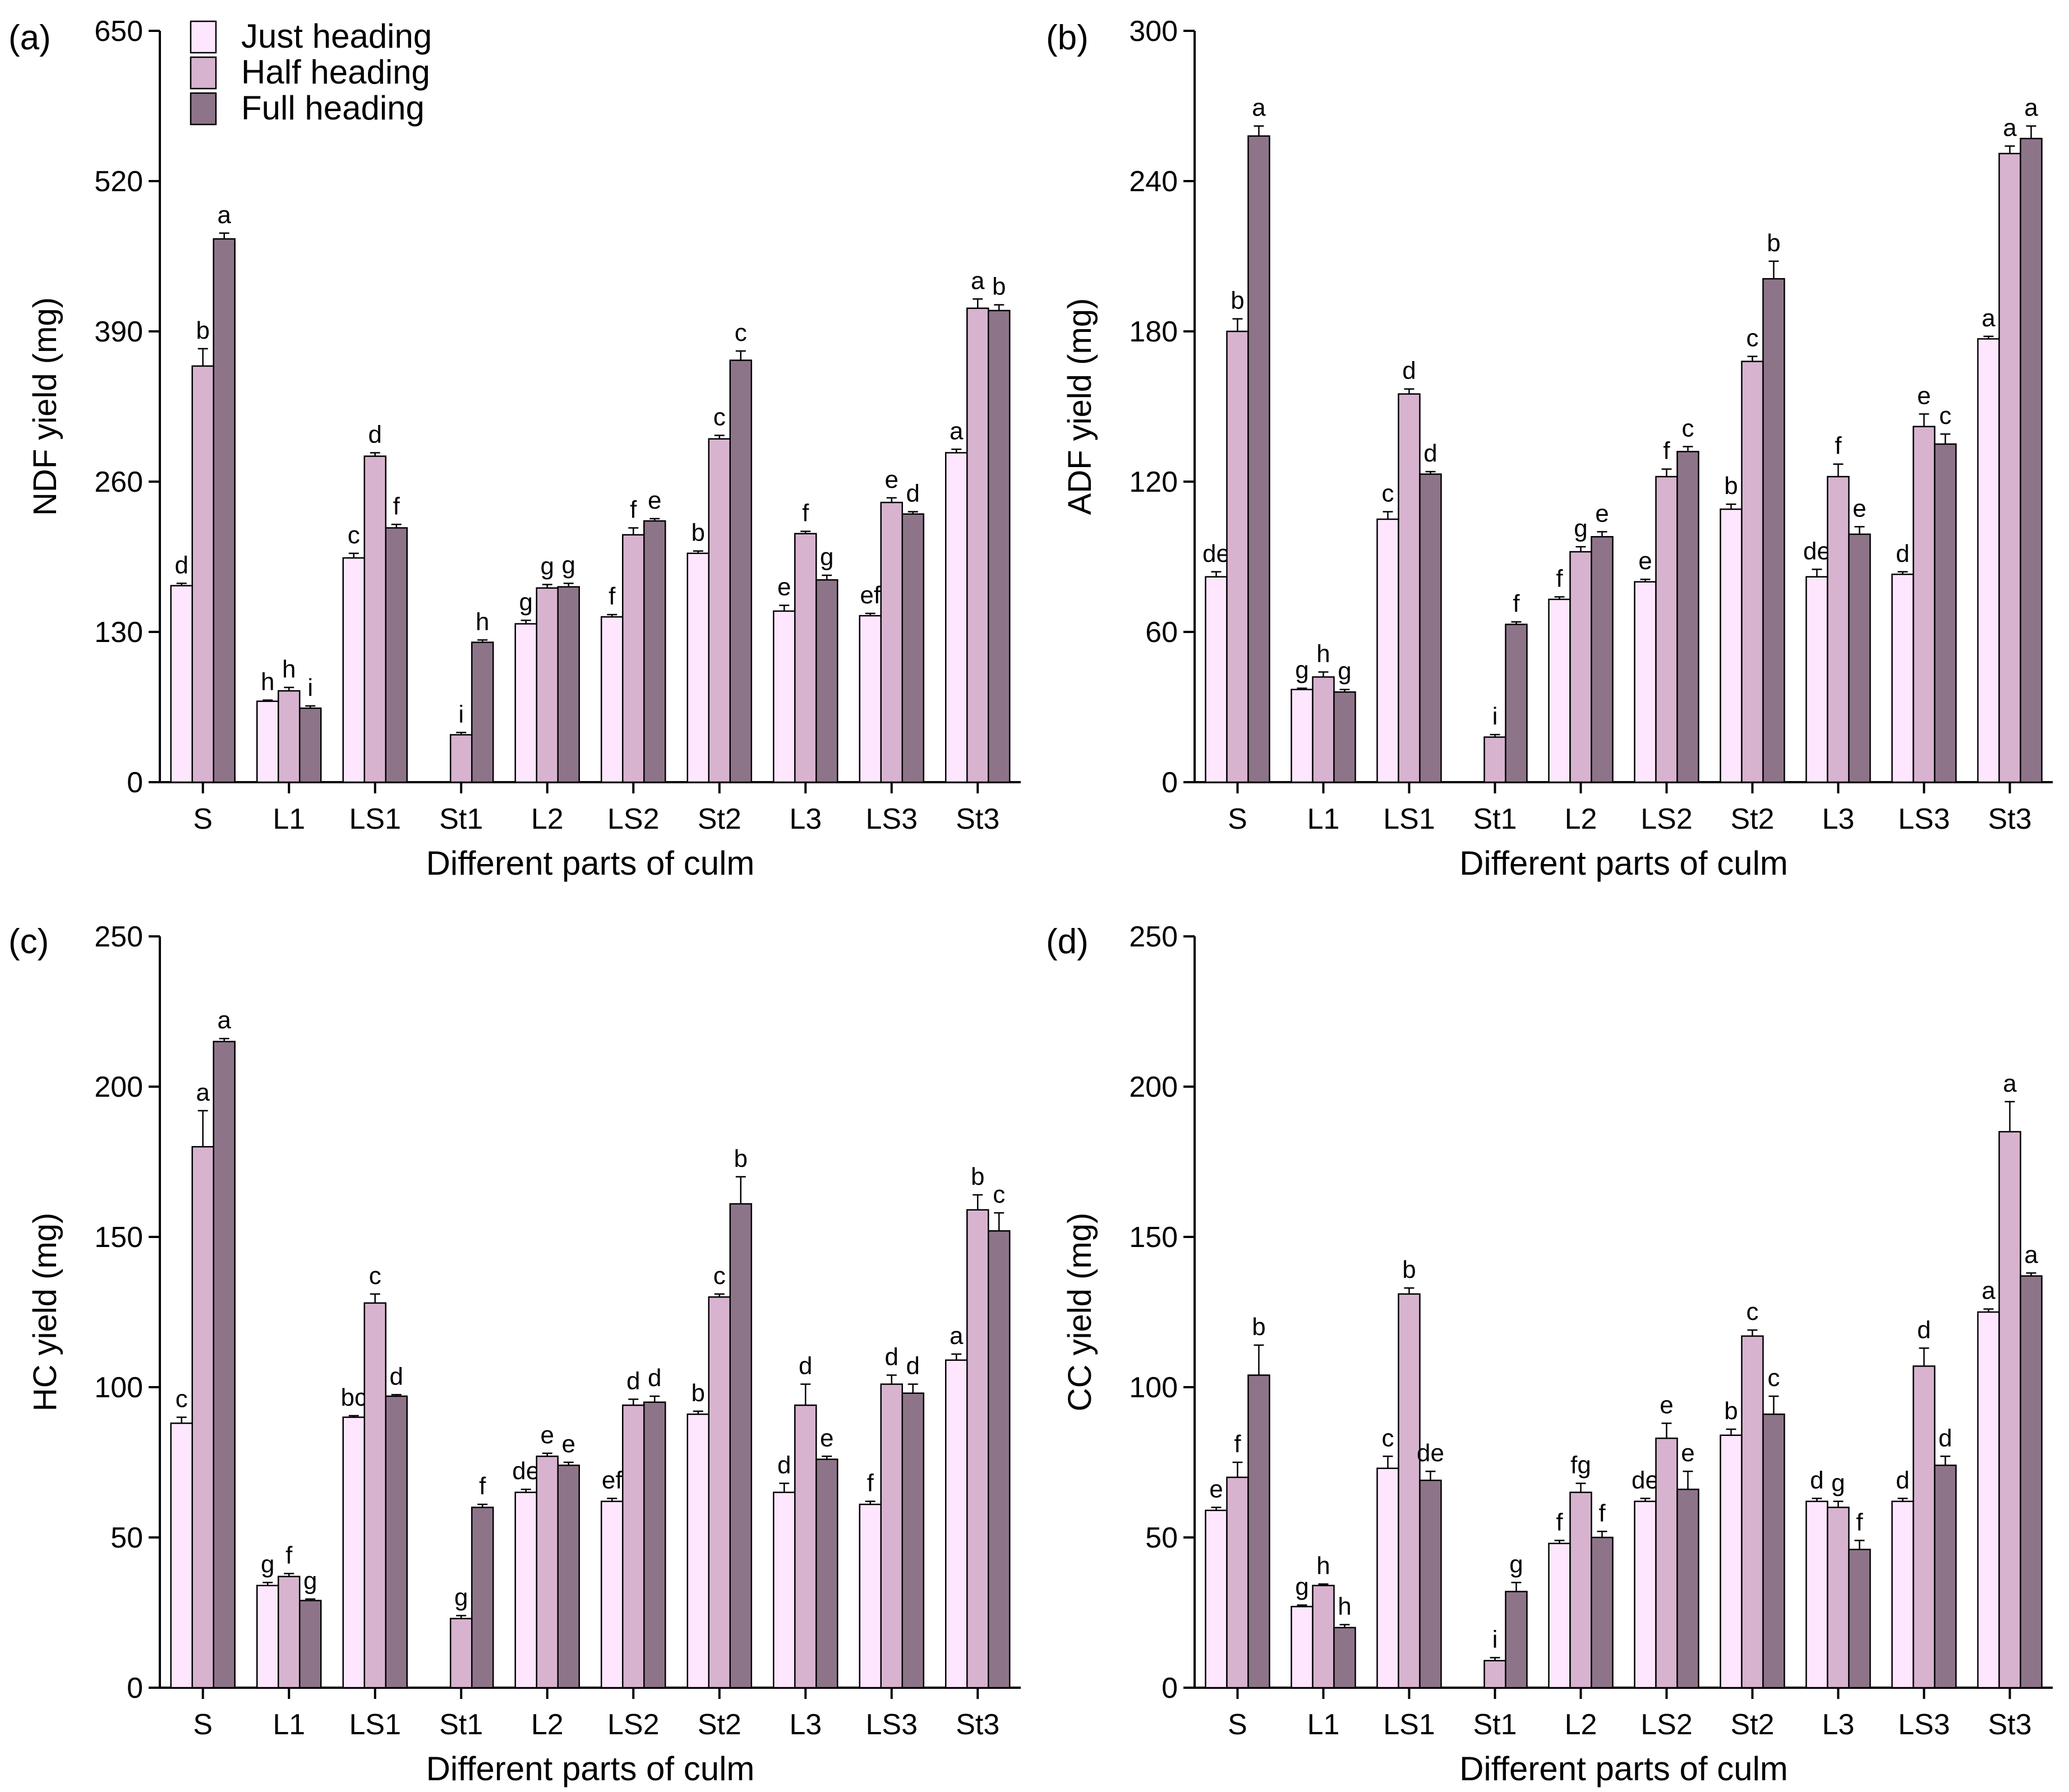  Describe the element at coordinates (118, 1087) in the screenshot. I see `y-tick-label: 200` at that location.